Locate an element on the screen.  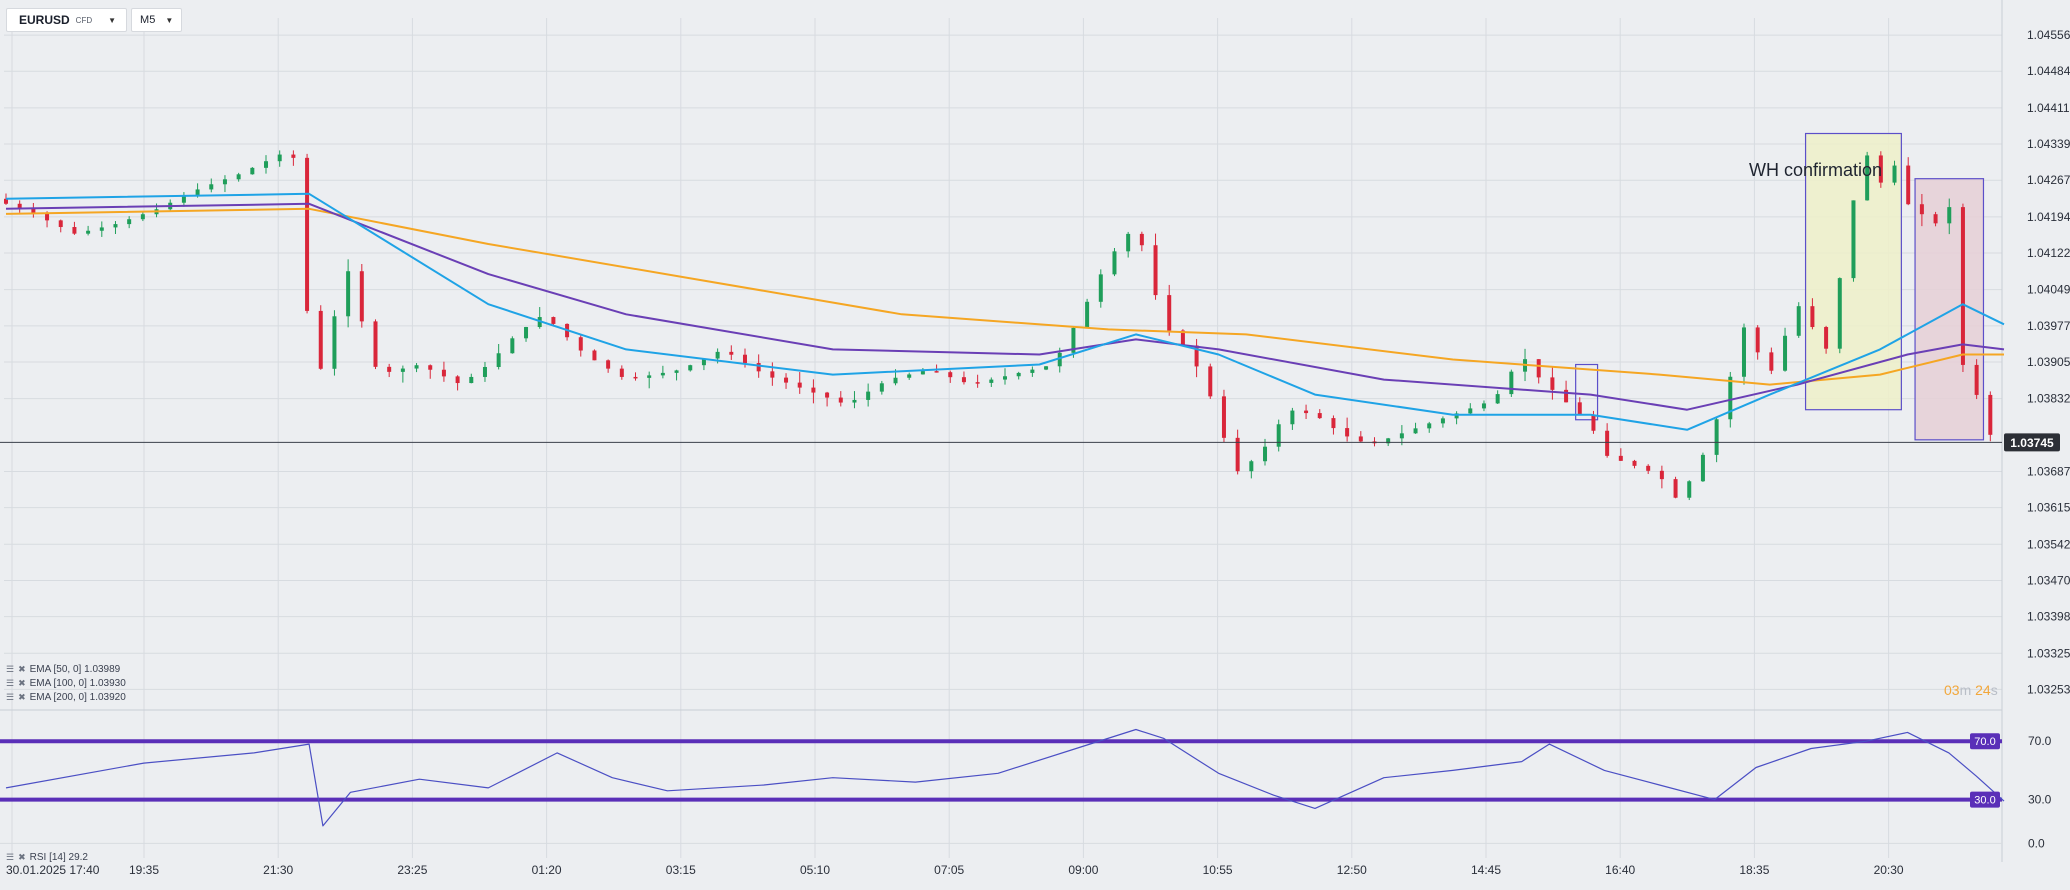
price-tick-label: 1.04556 is located at coordinates (2048, 35).